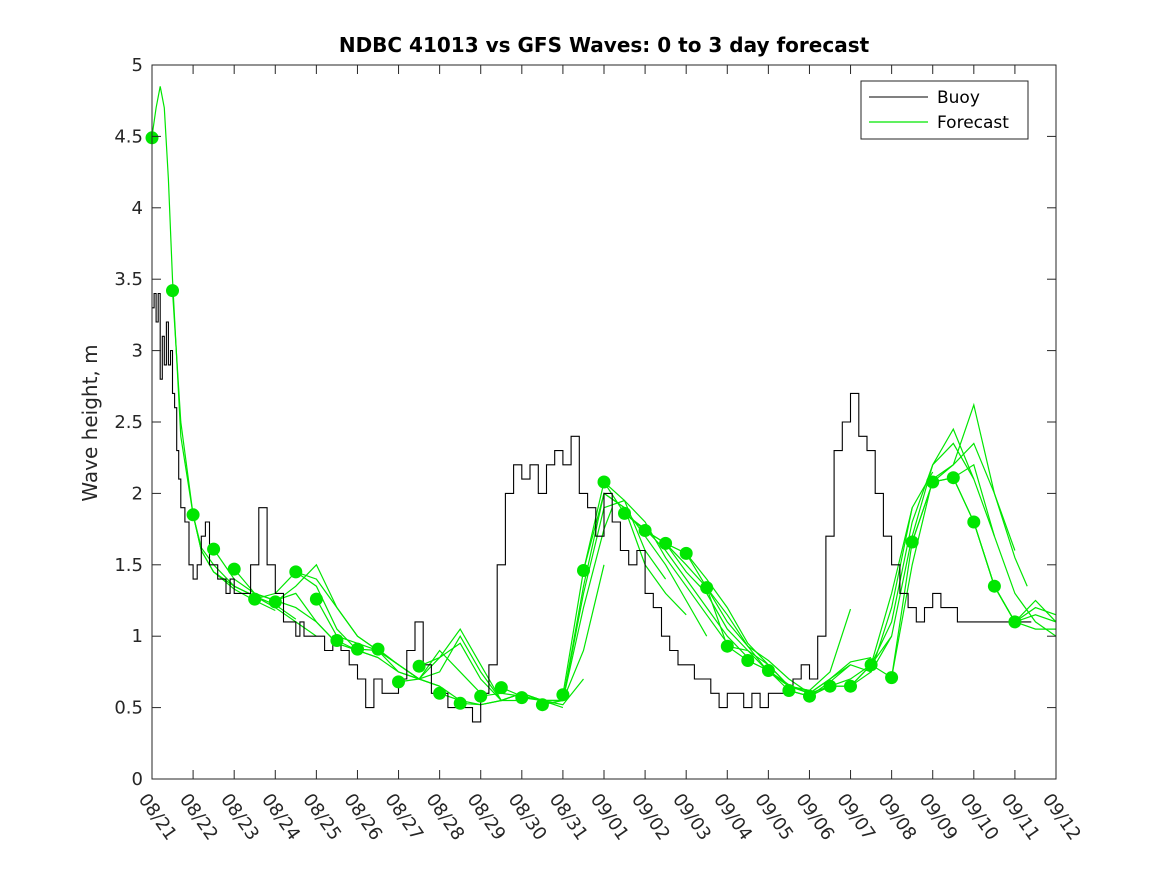 This screenshot has width=1167, height=875. I want to click on legend-box, so click(944, 110).